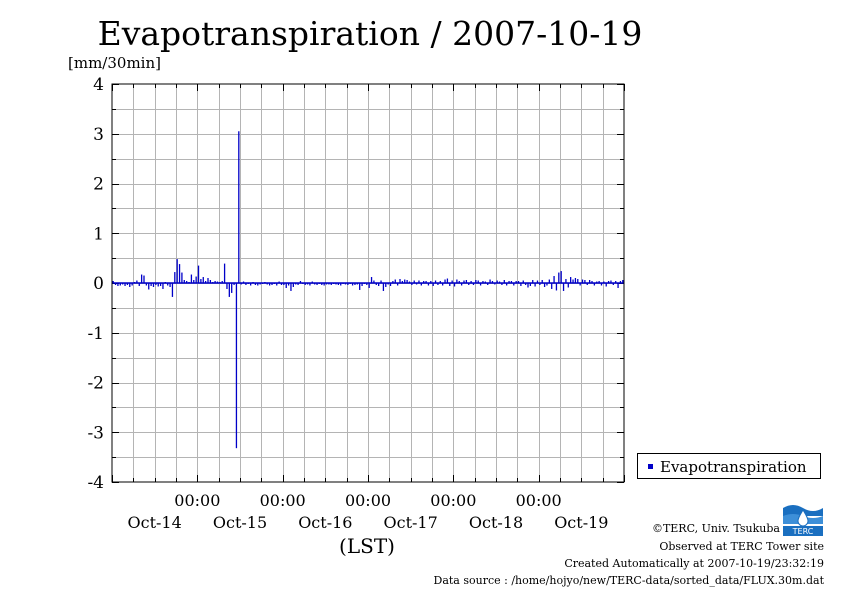 This screenshot has height=595, width=842. I want to click on y-tick-labels: 4 3 2 1 0 -1 -2 -3 -4, so click(95, 284).